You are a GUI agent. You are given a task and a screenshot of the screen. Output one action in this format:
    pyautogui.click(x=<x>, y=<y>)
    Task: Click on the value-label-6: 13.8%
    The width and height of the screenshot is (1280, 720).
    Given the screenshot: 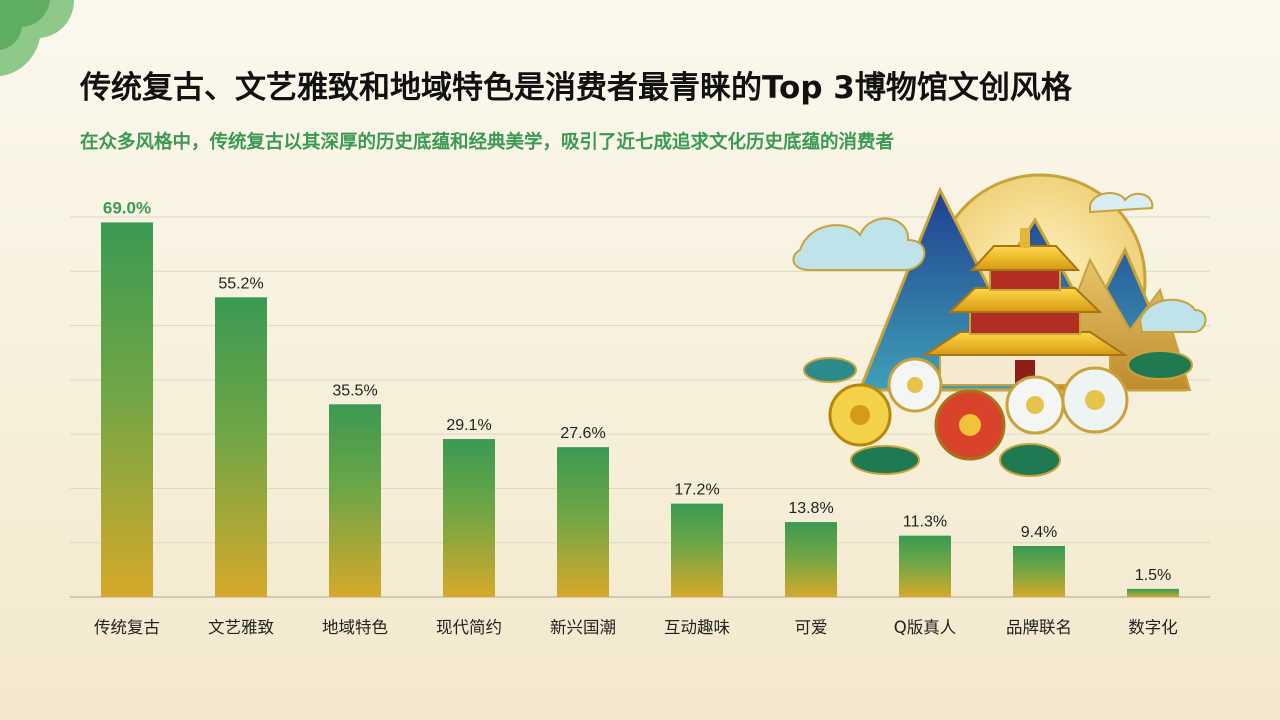 What is the action you would take?
    pyautogui.click(x=810, y=508)
    